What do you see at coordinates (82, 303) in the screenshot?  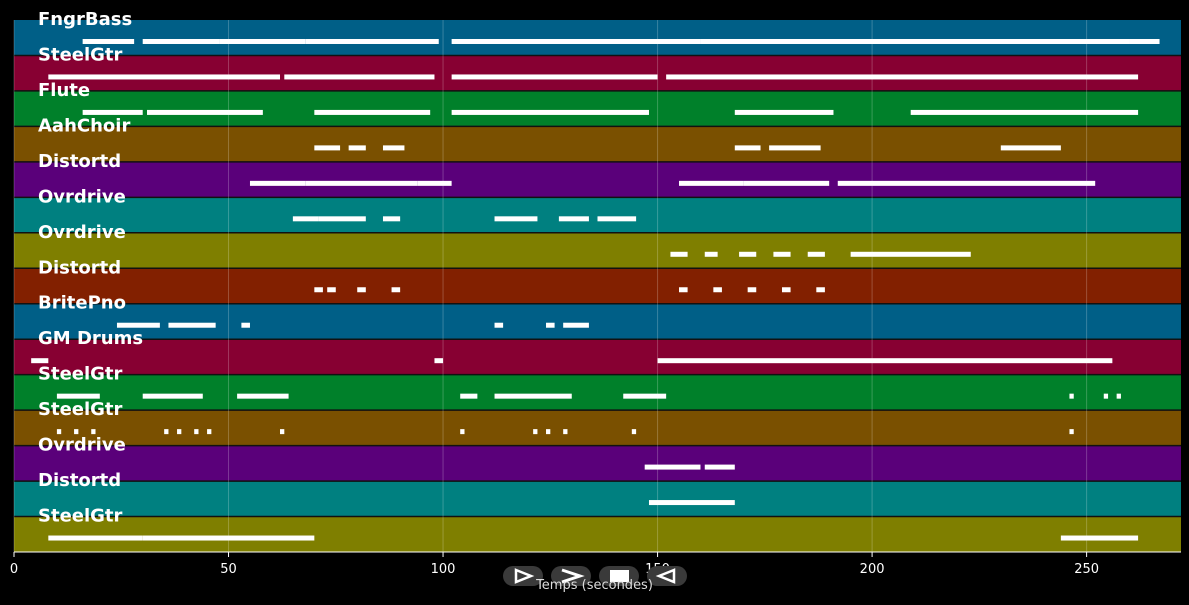 I see `track-label: BritePno` at bounding box center [82, 303].